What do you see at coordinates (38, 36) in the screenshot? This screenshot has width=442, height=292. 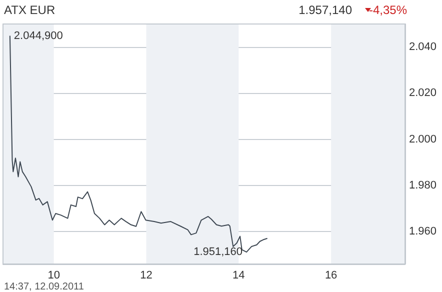 I see `annotation: 2.044,900` at bounding box center [38, 36].